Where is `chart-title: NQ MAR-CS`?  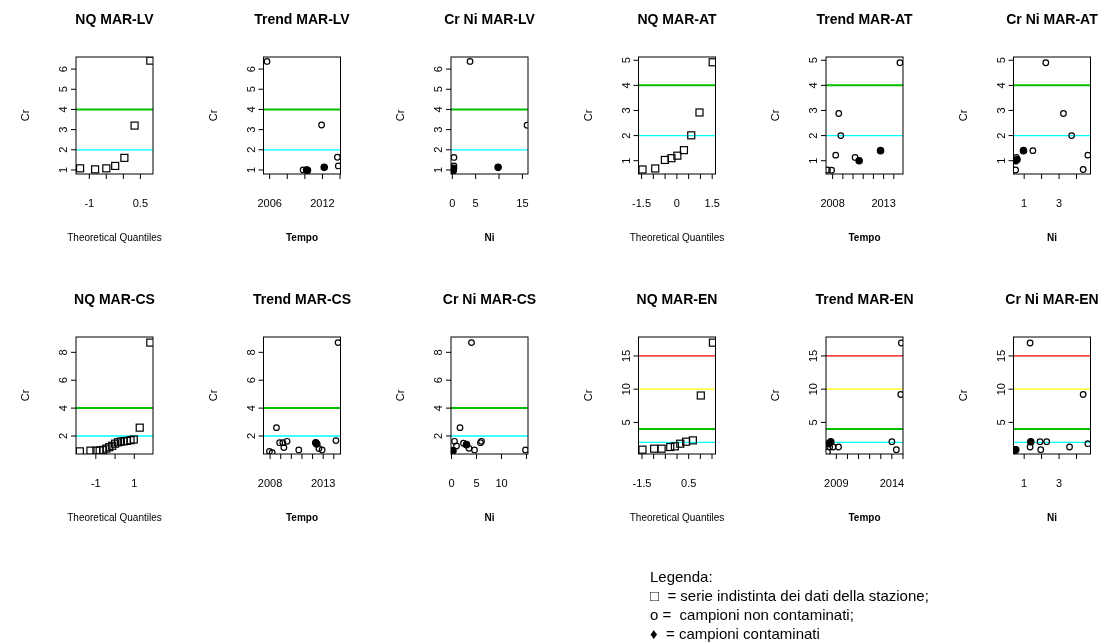
chart-title: NQ MAR-CS is located at coordinates (114, 299).